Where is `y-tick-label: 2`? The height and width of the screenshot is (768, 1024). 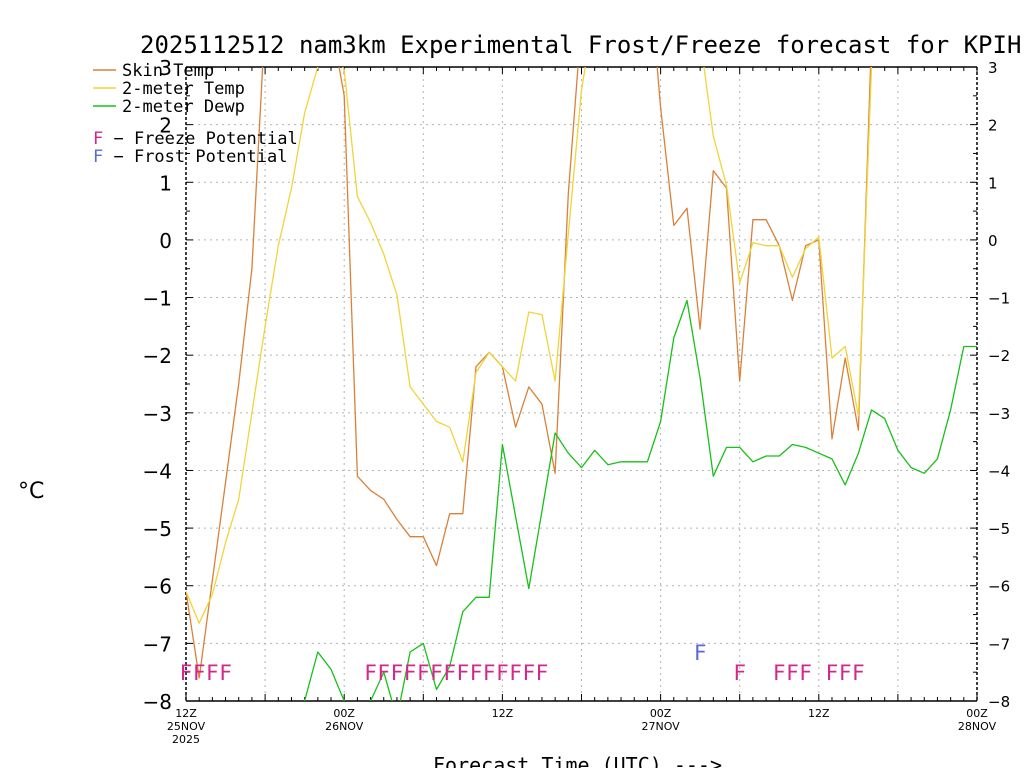
y-tick-label: 2 is located at coordinates (165, 126).